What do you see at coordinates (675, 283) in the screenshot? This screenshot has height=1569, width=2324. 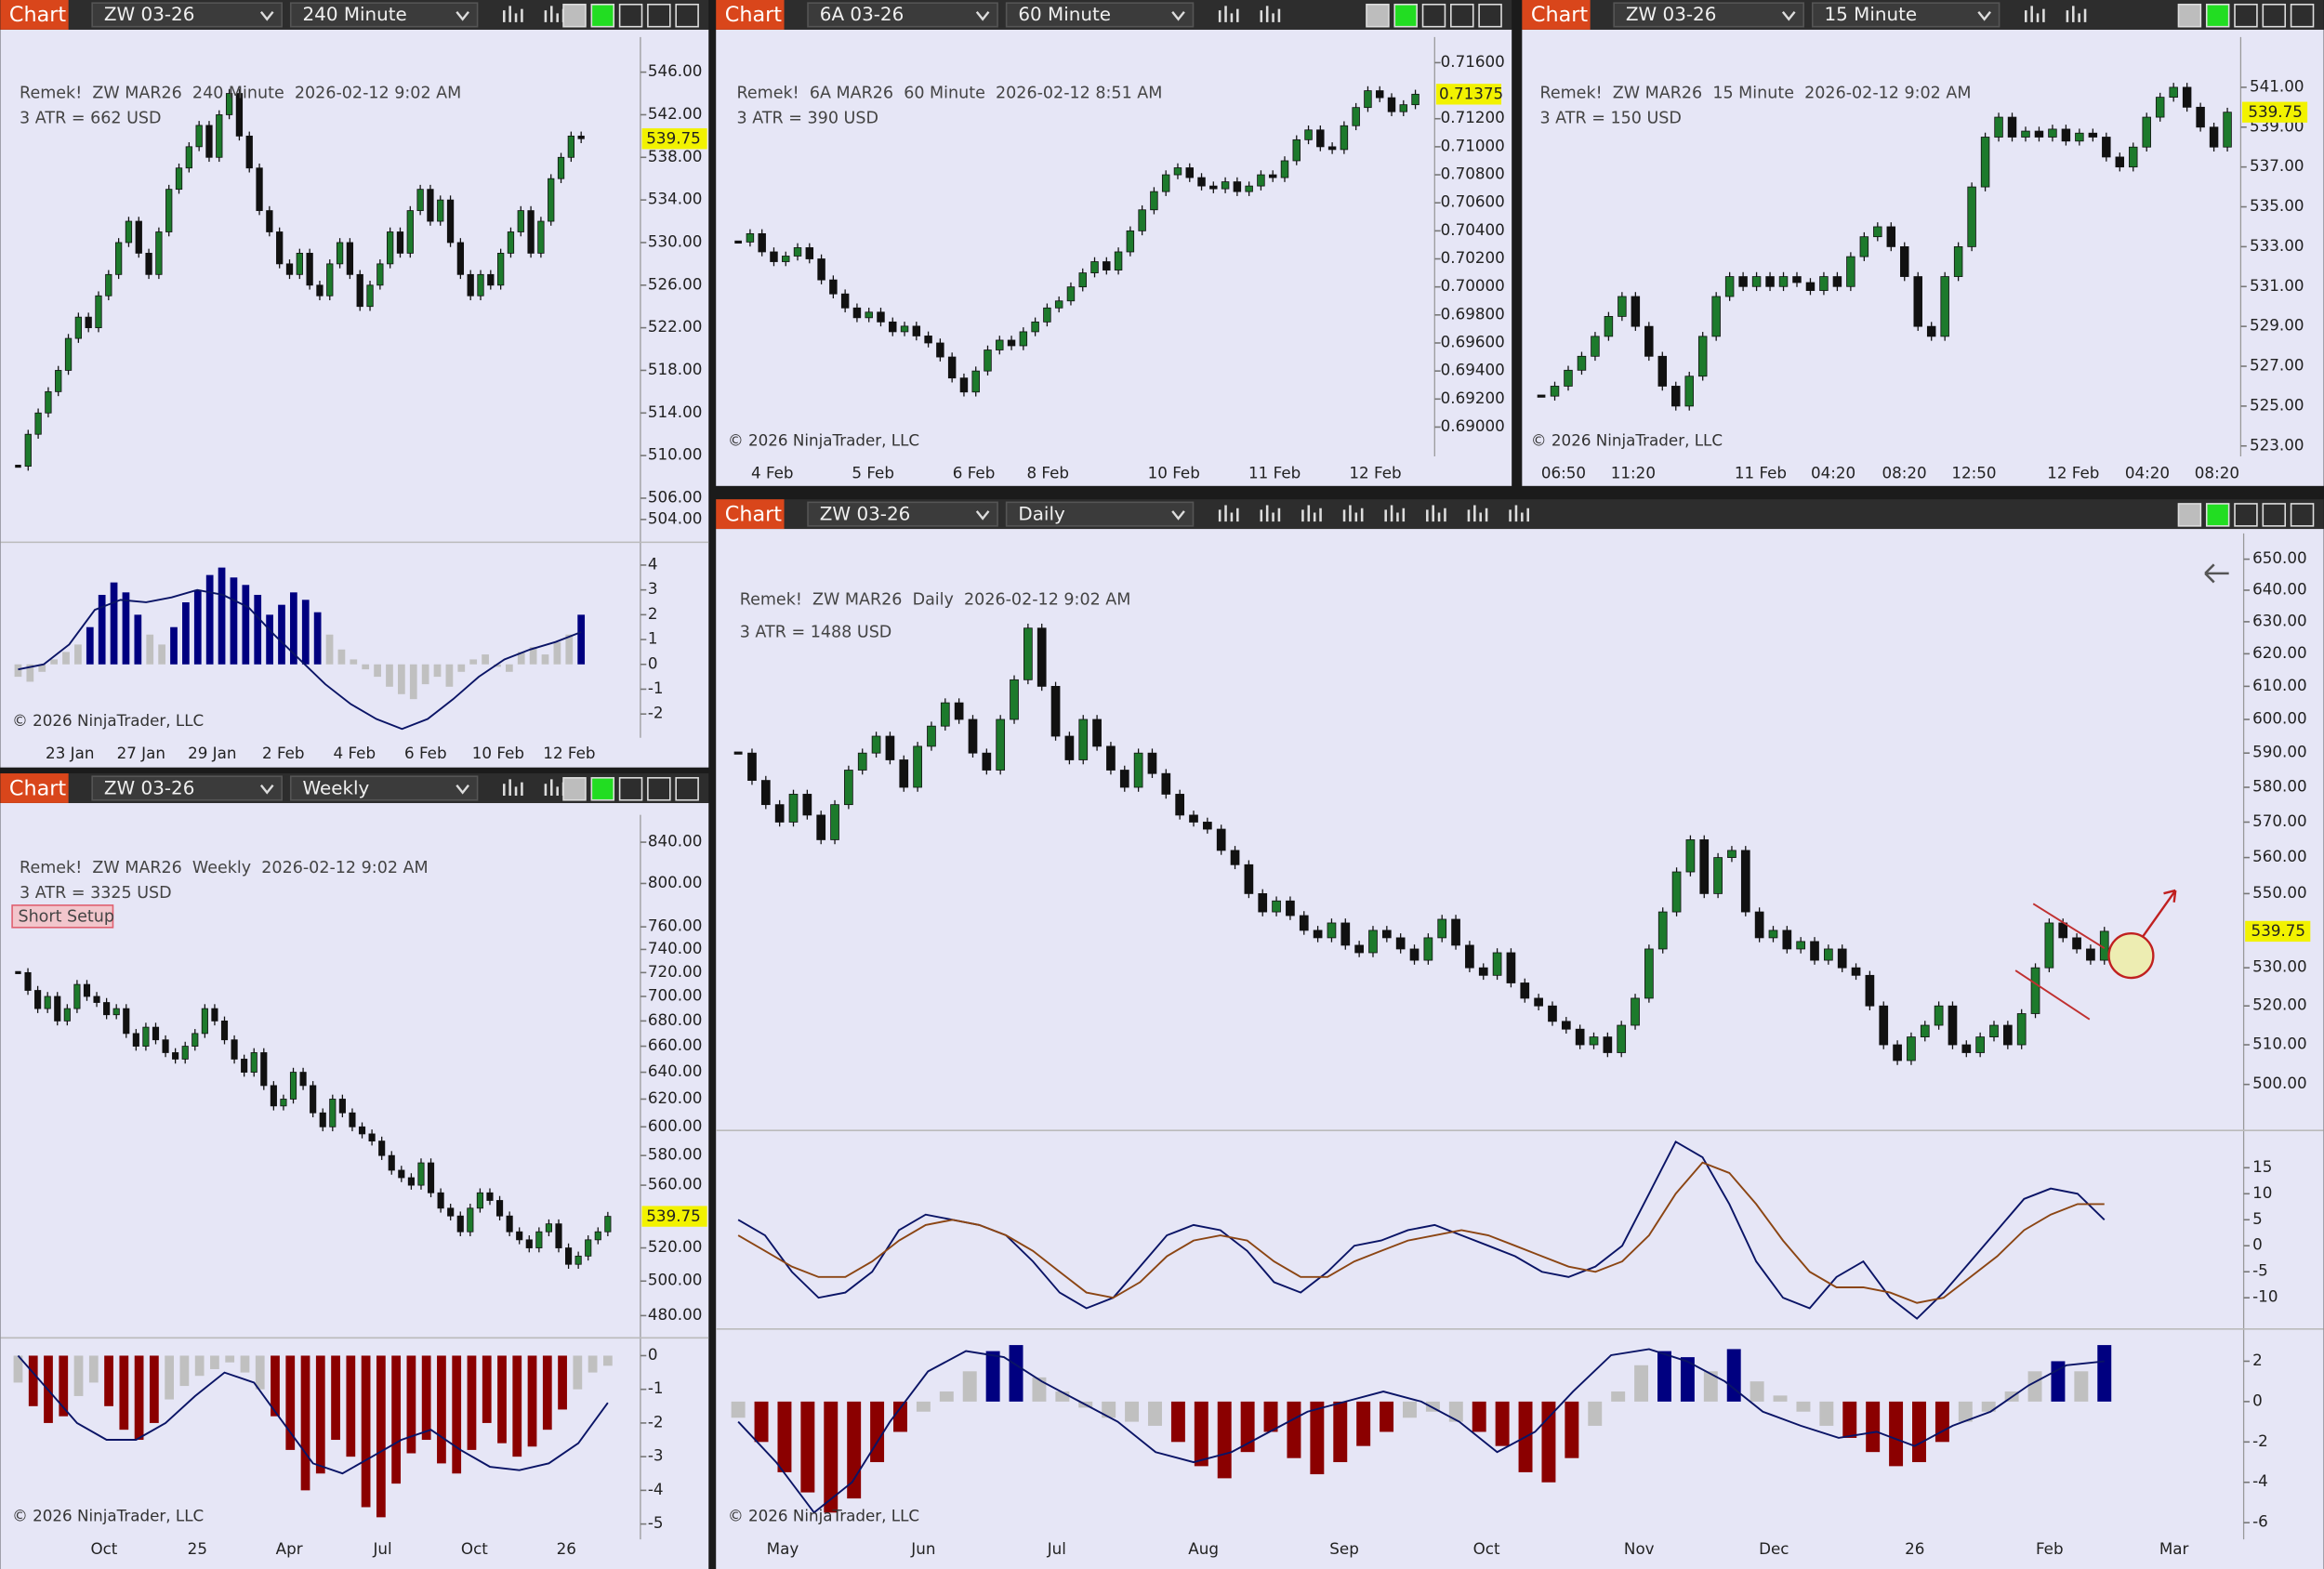 I see `y-tick-label: 526.00` at bounding box center [675, 283].